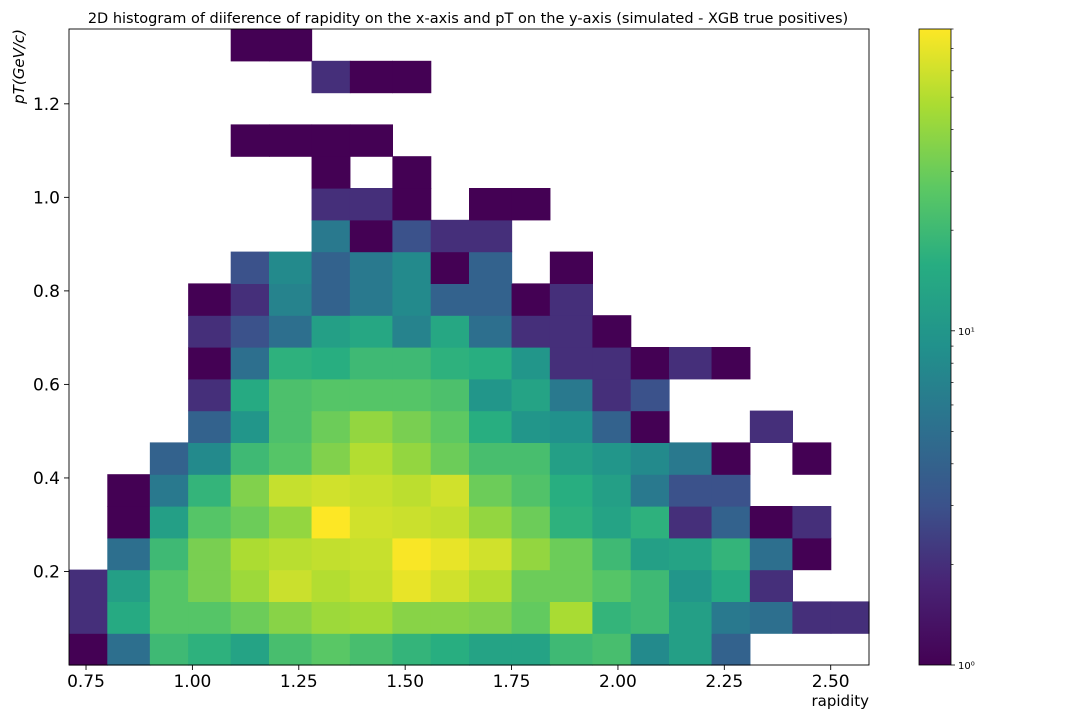 Image resolution: width=1080 pixels, height=720 pixels. What do you see at coordinates (46, 292) in the screenshot?
I see `y-tick-label: 0.8` at bounding box center [46, 292].